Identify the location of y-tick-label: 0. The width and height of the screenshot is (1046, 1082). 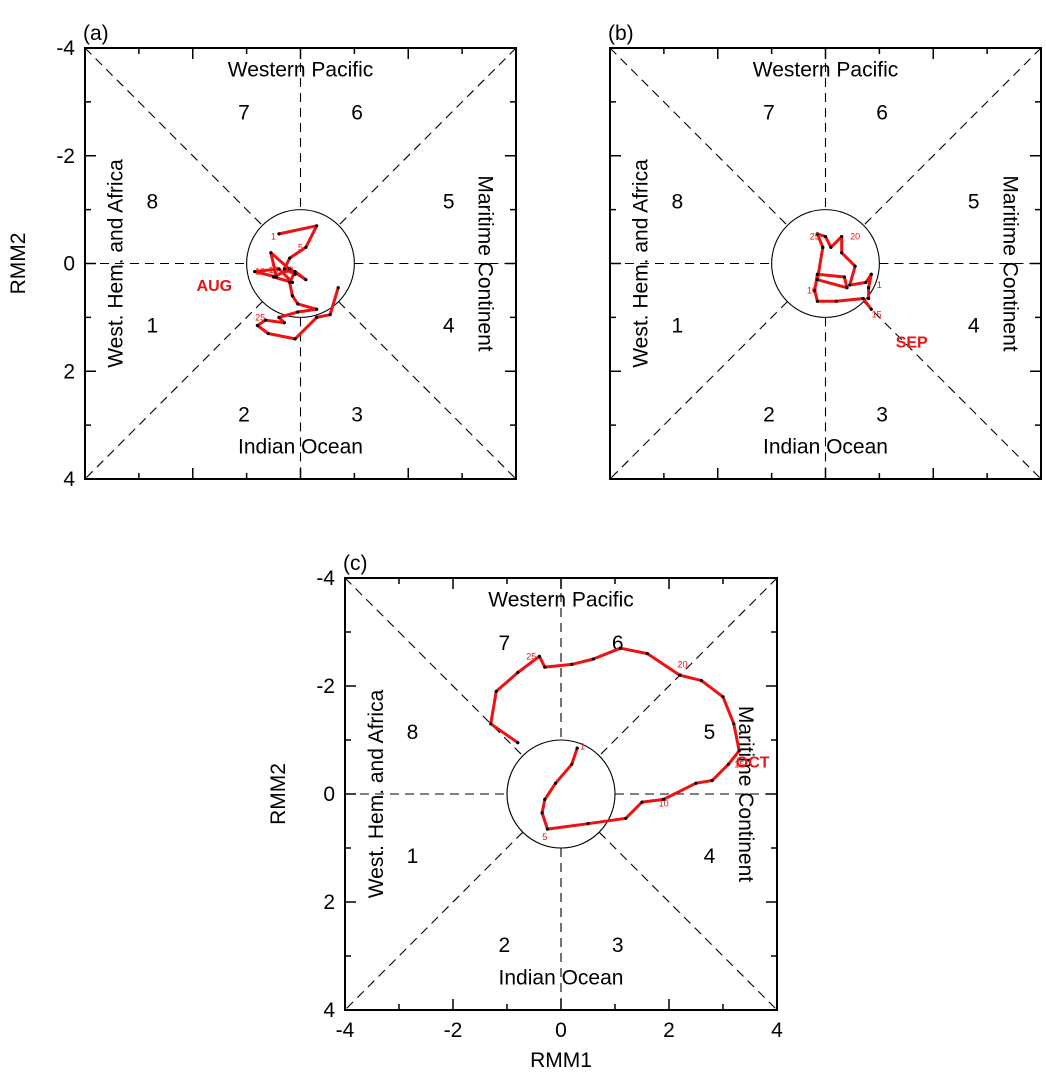
(329, 794).